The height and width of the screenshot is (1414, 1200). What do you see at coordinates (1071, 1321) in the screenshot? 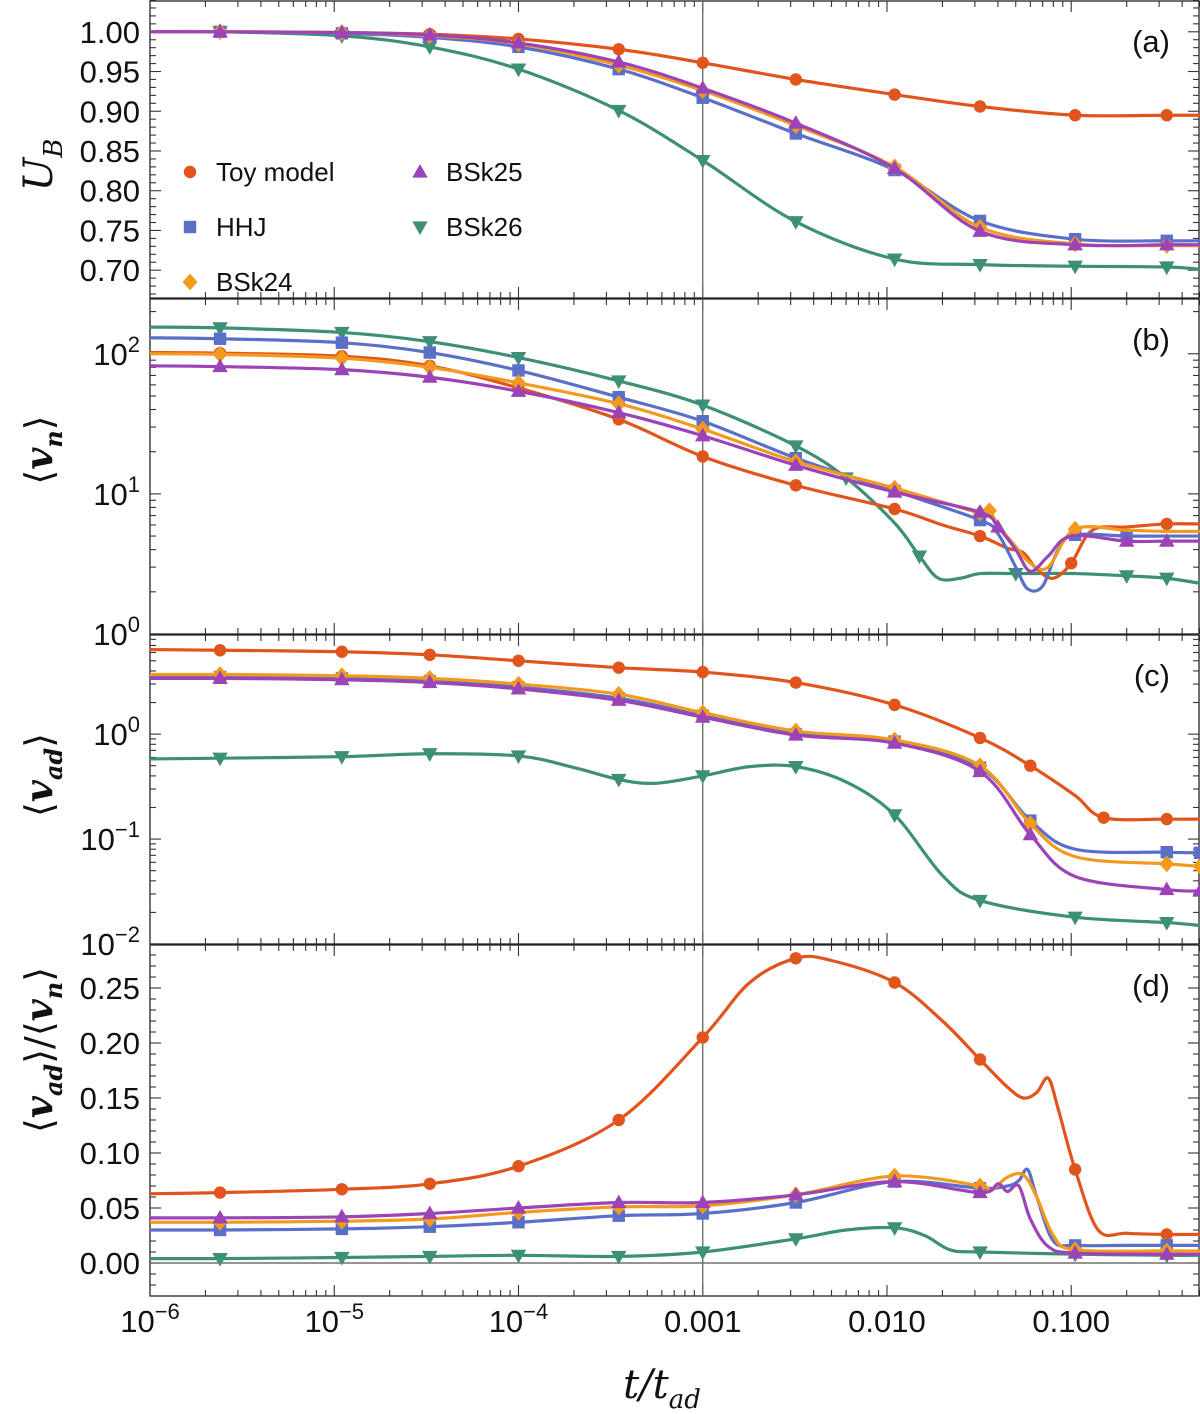
I see `x-tick-label: 0.100` at bounding box center [1071, 1321].